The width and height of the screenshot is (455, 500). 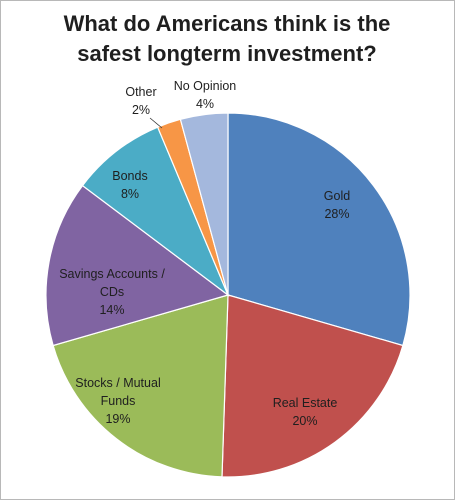 What do you see at coordinates (112, 274) in the screenshot?
I see `slice-name-savings-accounts-cds: Savings Accounts /` at bounding box center [112, 274].